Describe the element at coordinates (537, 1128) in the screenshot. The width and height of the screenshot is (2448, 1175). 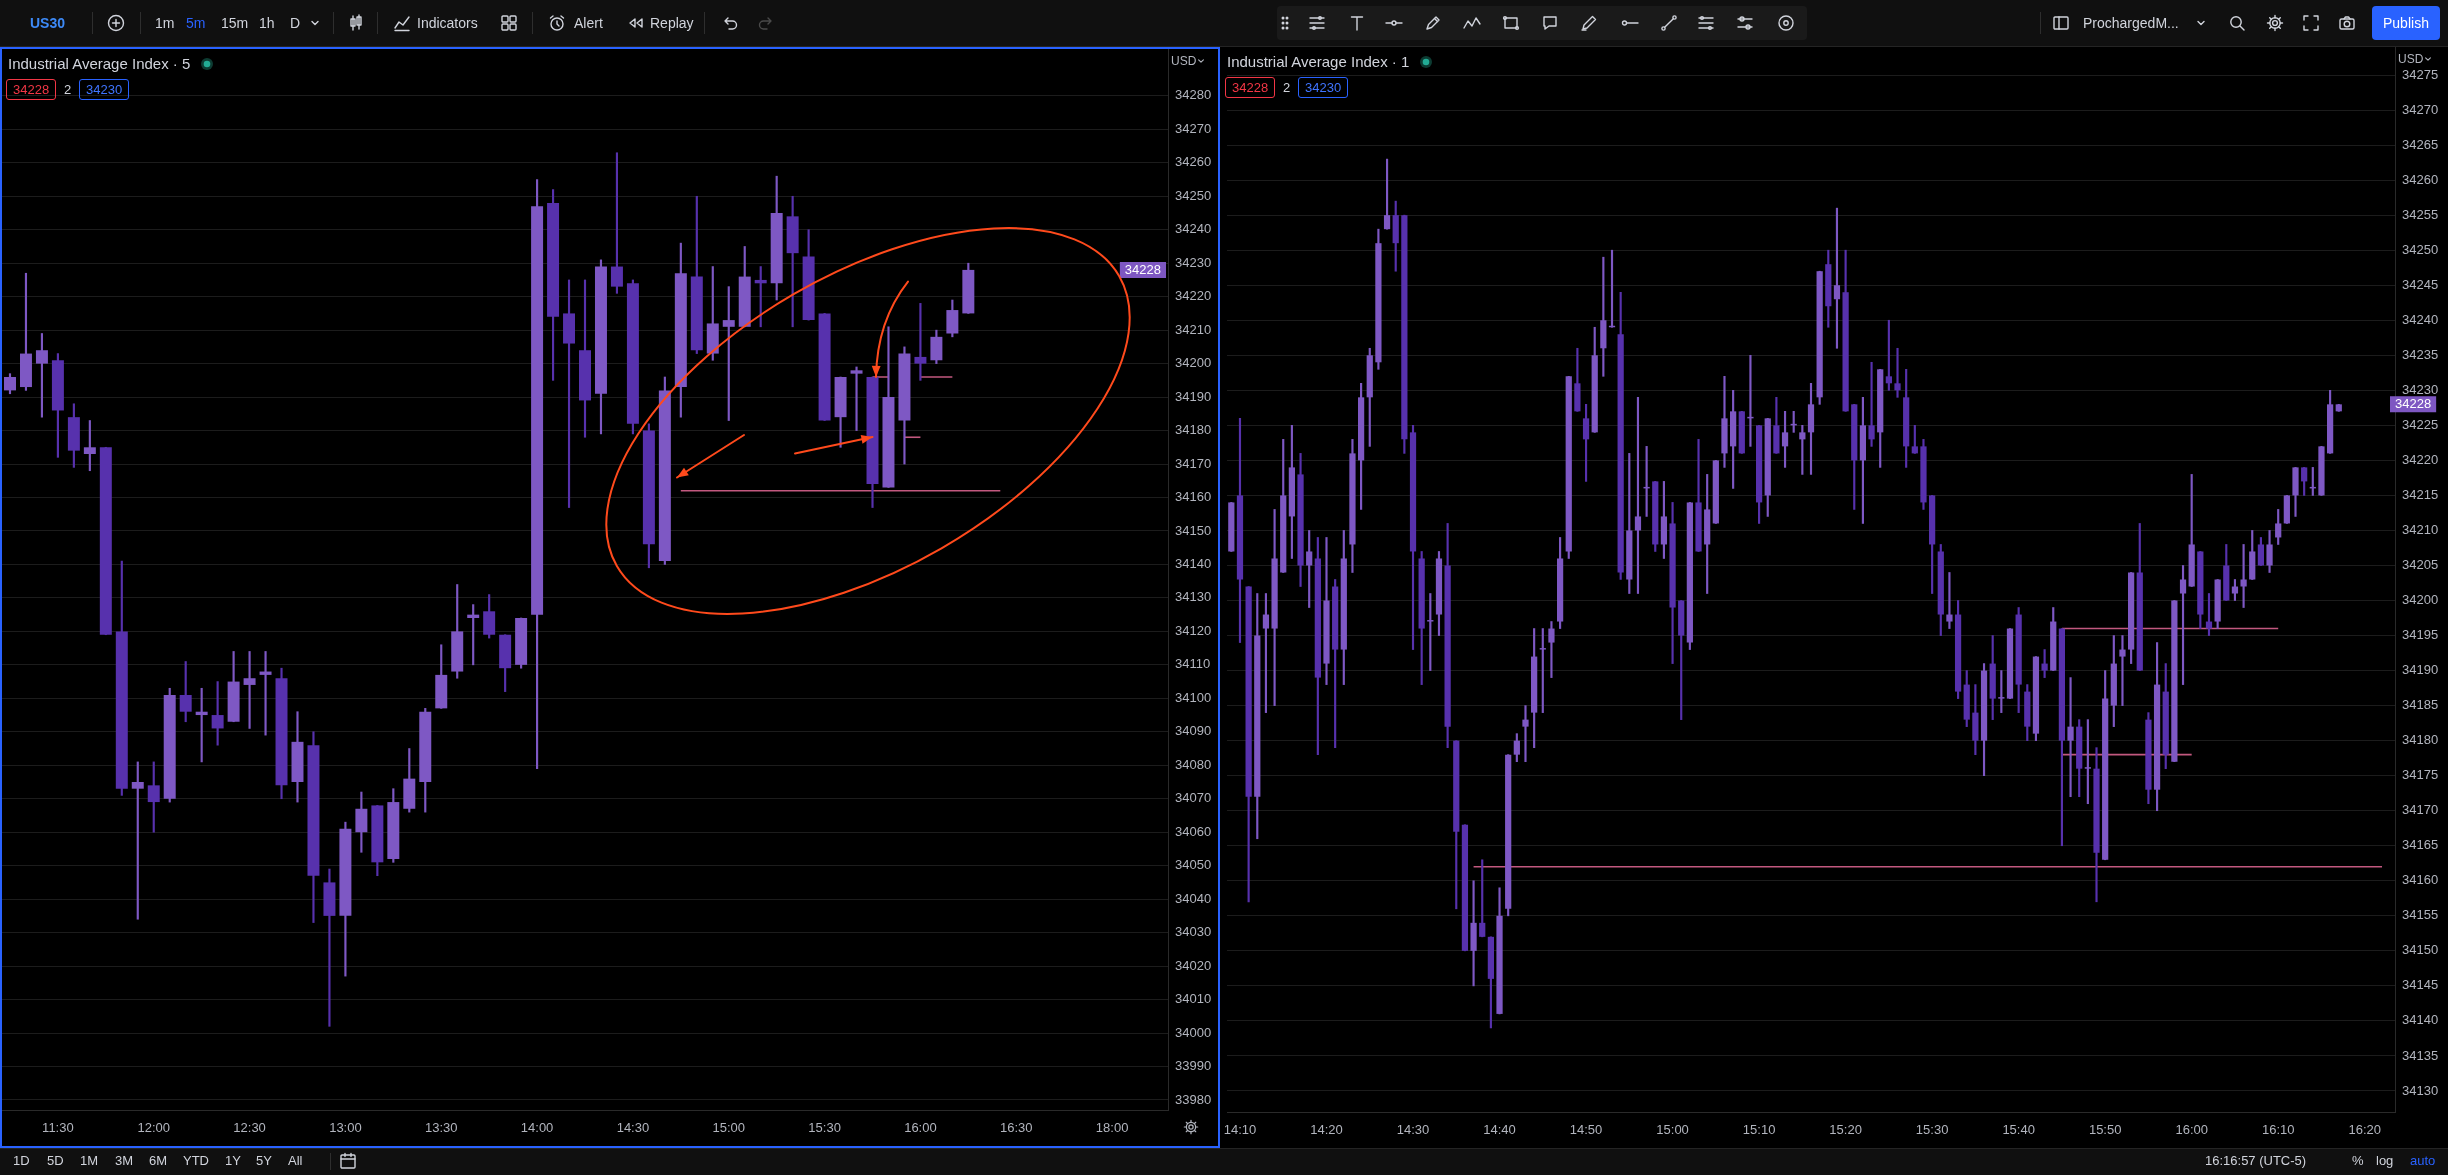
I see `x-tick-label: 14:00` at that location.